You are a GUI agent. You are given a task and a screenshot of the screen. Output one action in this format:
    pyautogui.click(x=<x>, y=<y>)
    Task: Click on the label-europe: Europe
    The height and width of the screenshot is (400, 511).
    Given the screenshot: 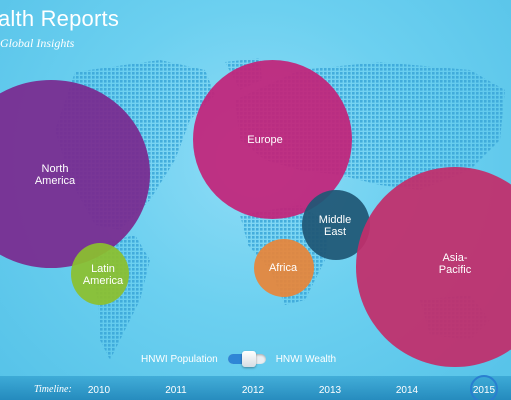 What is the action you would take?
    pyautogui.click(x=265, y=140)
    